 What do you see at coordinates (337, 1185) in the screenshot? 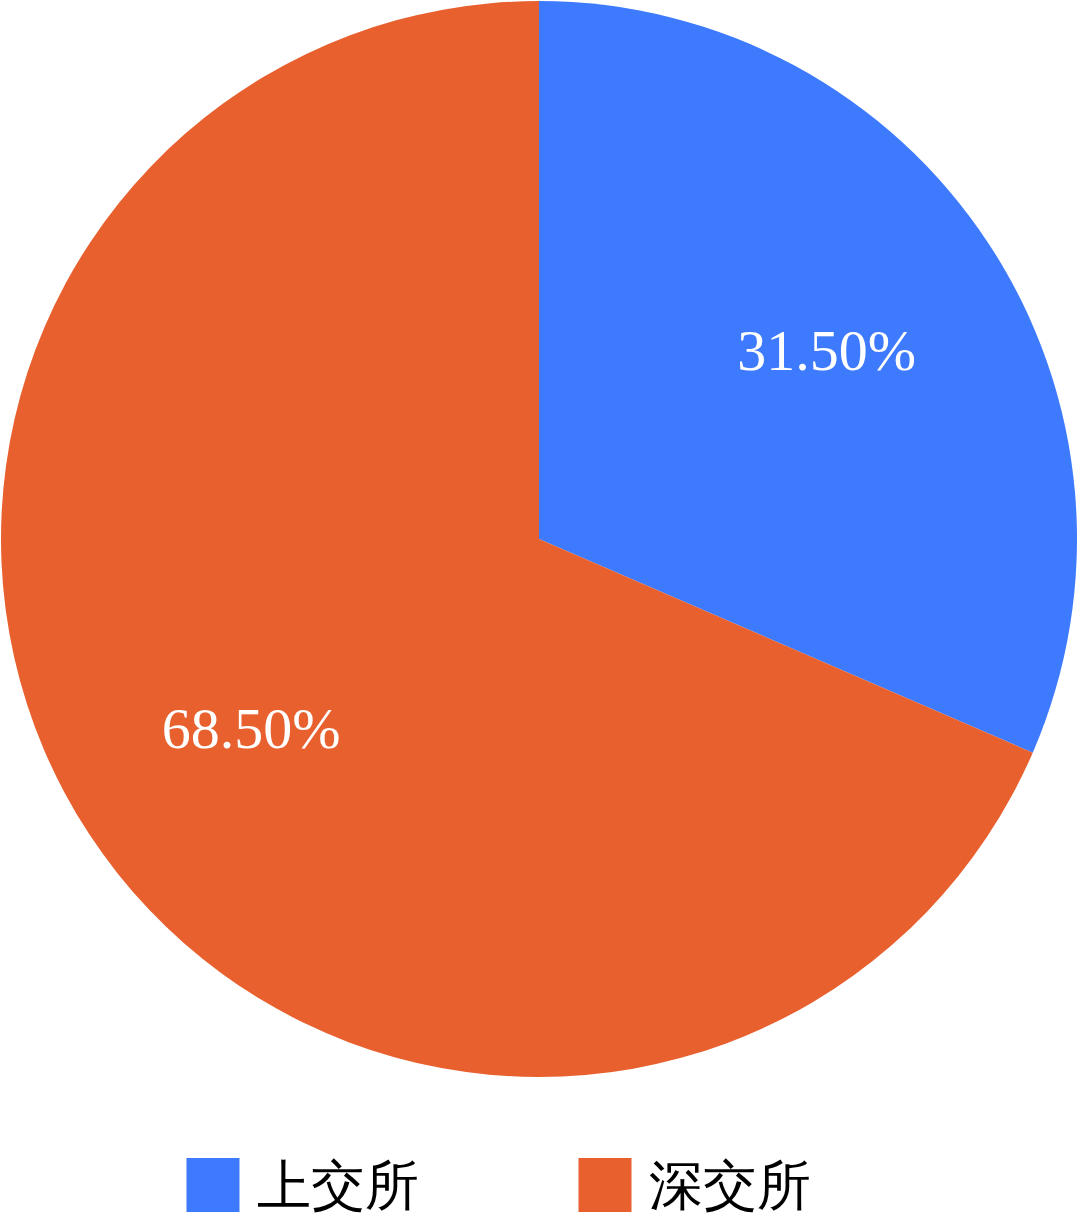
I see `legend-label: 上交所` at bounding box center [337, 1185].